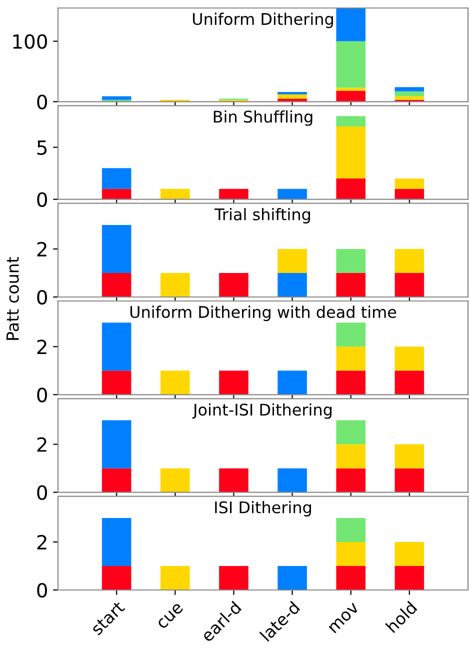 The image size is (469, 658). Describe the element at coordinates (42, 147) in the screenshot. I see `y-tick-label: 5` at that location.